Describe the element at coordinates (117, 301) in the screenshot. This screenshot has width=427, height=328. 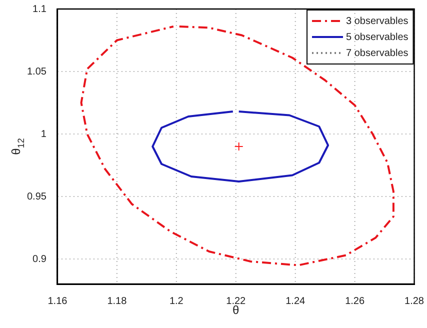
I see `x-tick-label: 1.18` at that location.